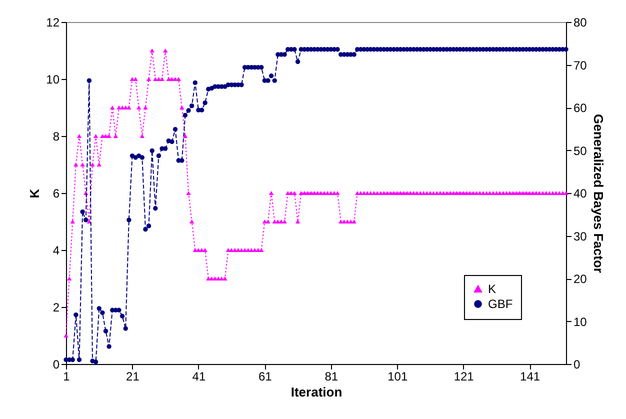  What do you see at coordinates (53, 79) in the screenshot?
I see `y-tick-label: 10` at bounding box center [53, 79].